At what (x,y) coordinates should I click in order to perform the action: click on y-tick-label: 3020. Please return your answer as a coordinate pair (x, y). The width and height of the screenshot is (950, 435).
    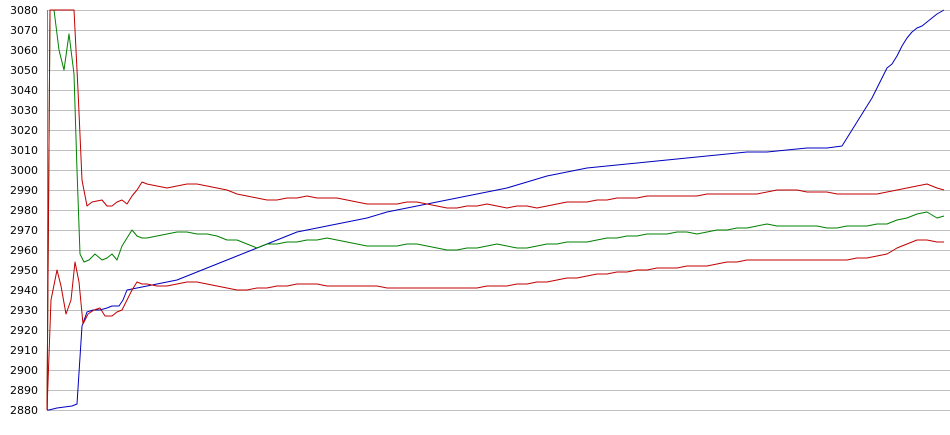
    Looking at the image, I should click on (24, 130).